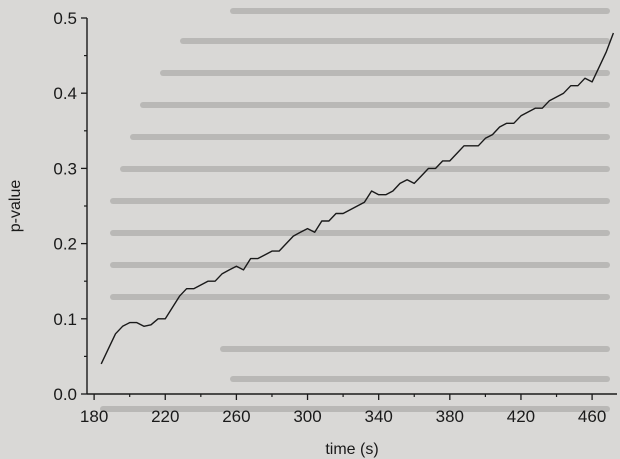  I want to click on y-tick-label: 0.4, so click(65, 93).